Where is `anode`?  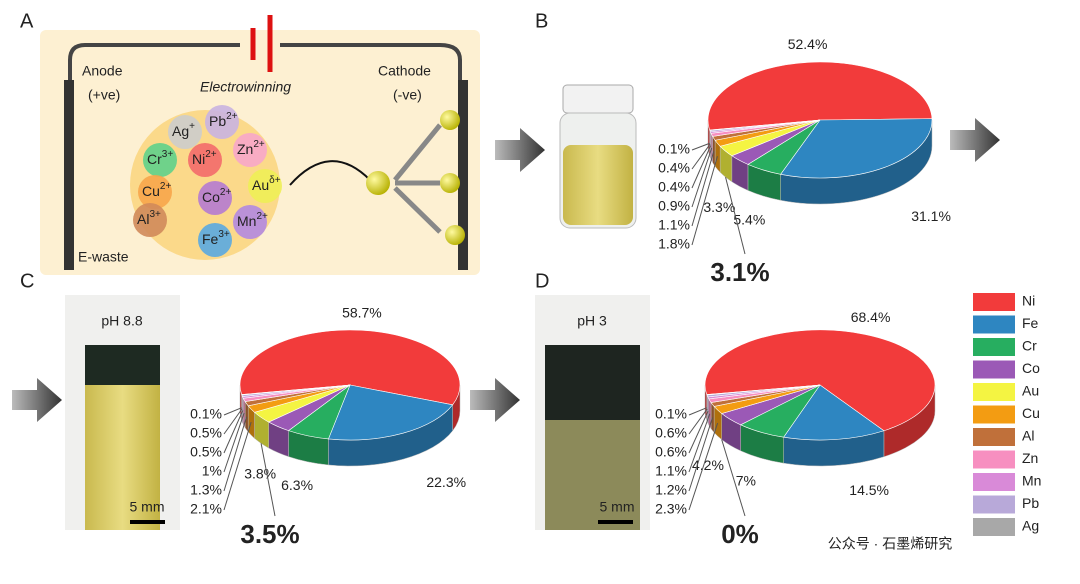
anode is located at coordinates (69, 175).